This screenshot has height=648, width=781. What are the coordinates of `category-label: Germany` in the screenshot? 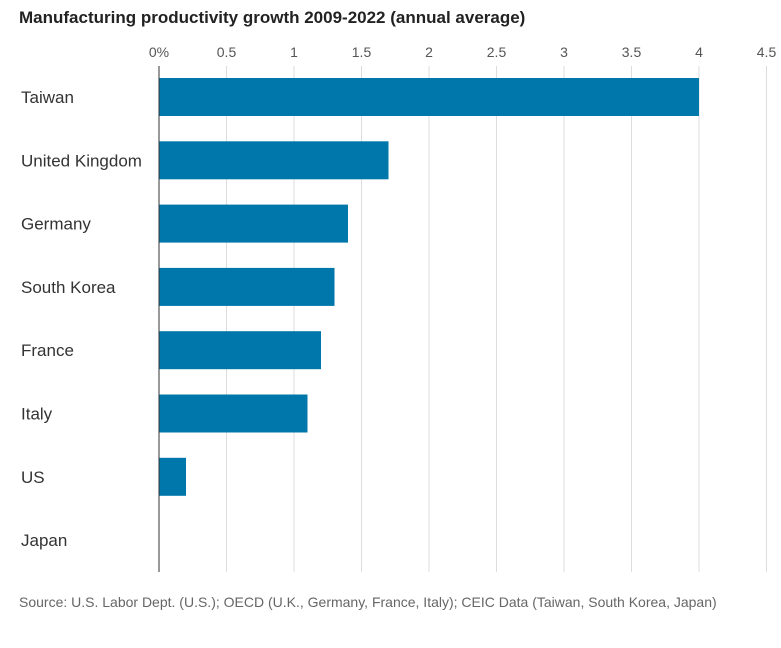 It's located at (56, 224).